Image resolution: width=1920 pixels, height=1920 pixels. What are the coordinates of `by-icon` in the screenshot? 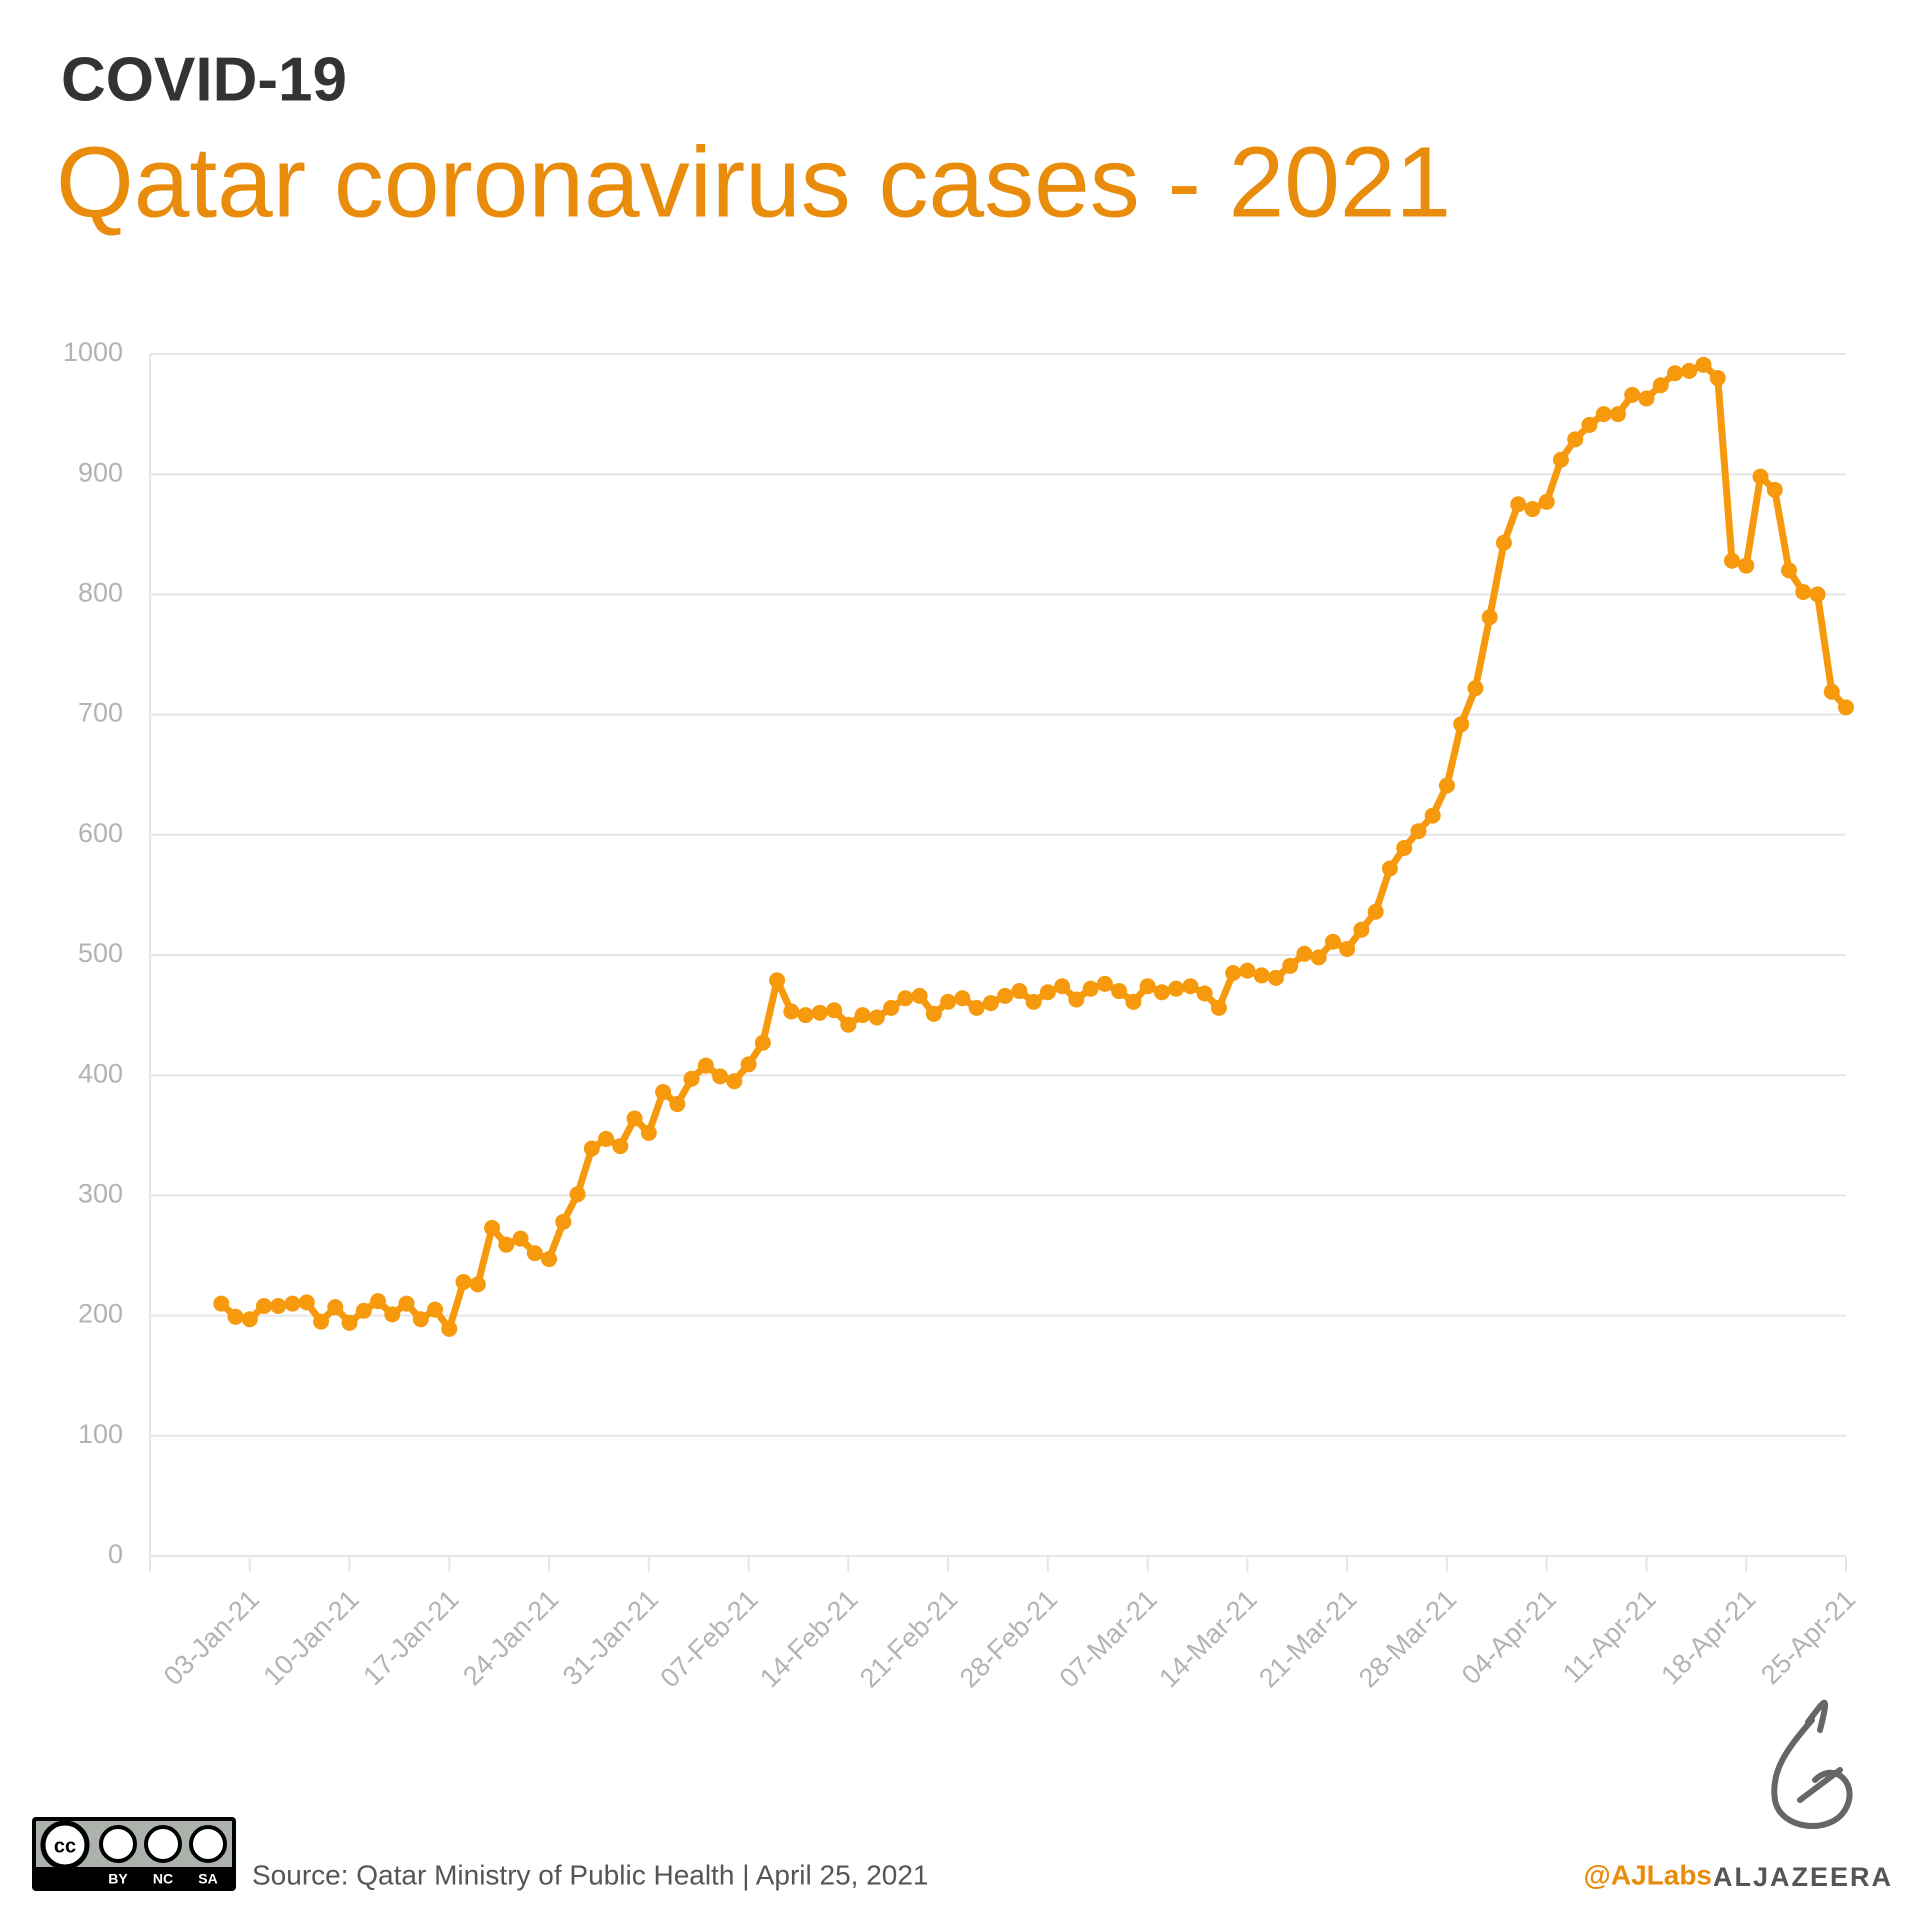 It's located at (118, 1844).